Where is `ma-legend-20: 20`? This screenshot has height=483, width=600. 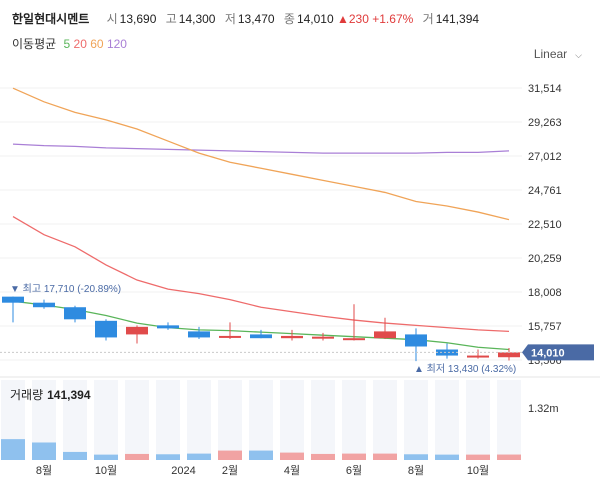
ma-legend-20: 20 is located at coordinates (80, 44).